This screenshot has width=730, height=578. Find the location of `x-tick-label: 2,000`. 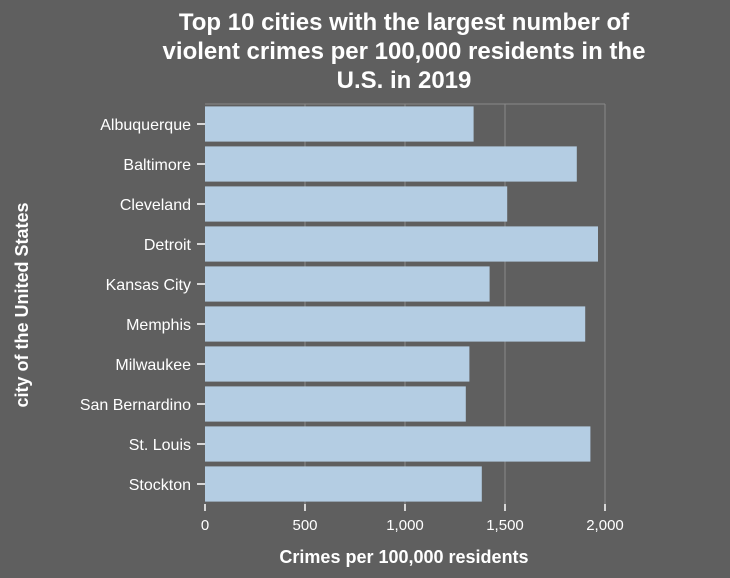

x-tick-label: 2,000 is located at coordinates (605, 525).